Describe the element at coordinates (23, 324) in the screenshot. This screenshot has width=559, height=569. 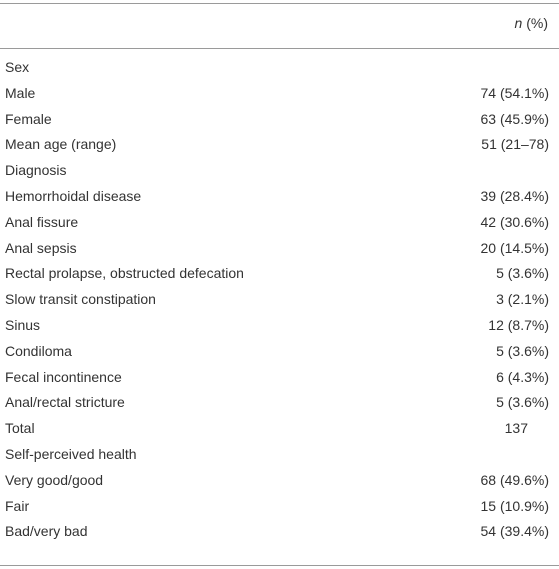
I see `row-label: Sinus` at that location.